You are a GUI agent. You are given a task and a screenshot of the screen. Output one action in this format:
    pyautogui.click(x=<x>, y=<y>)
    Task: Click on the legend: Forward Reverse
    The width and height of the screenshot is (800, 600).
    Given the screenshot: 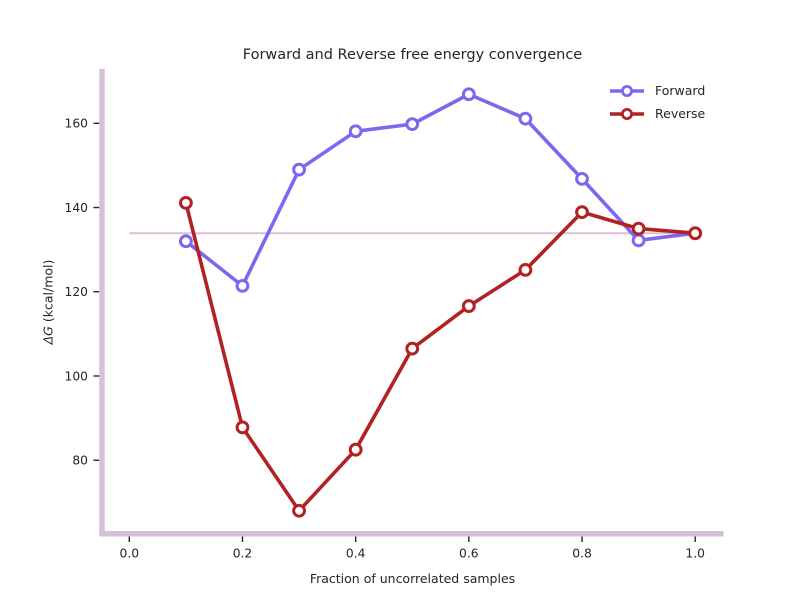 What is the action you would take?
    pyautogui.click(x=656, y=102)
    